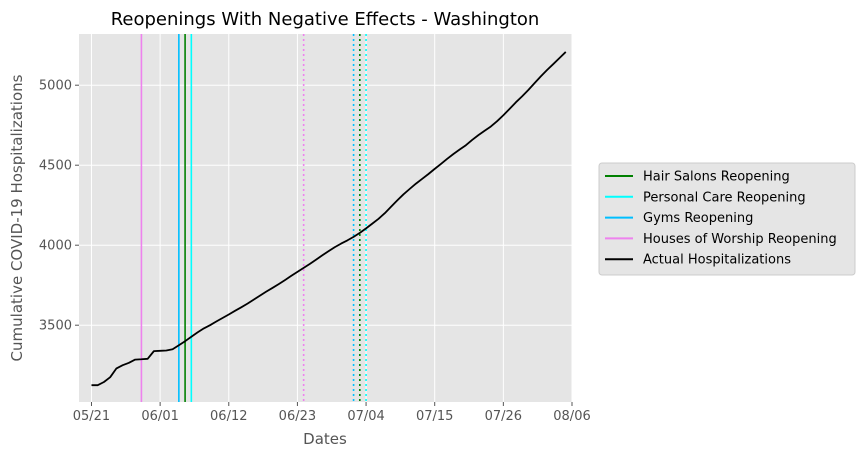 Image resolution: width=865 pixels, height=457 pixels. I want to click on legend-label: Personal Care Reopening, so click(724, 197).